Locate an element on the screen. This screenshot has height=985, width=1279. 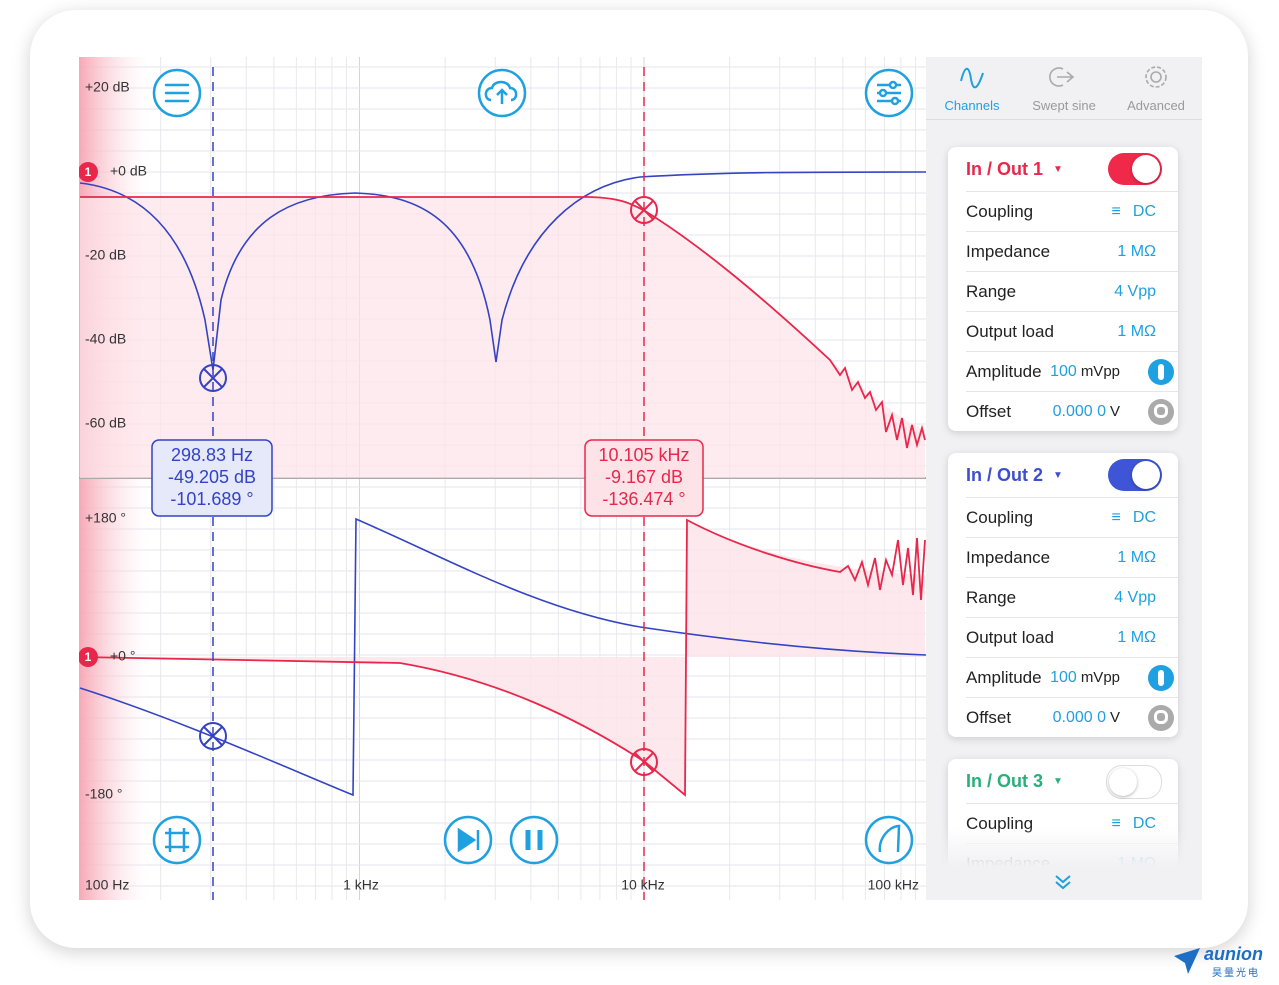
grid-button is located at coordinates (177, 840).